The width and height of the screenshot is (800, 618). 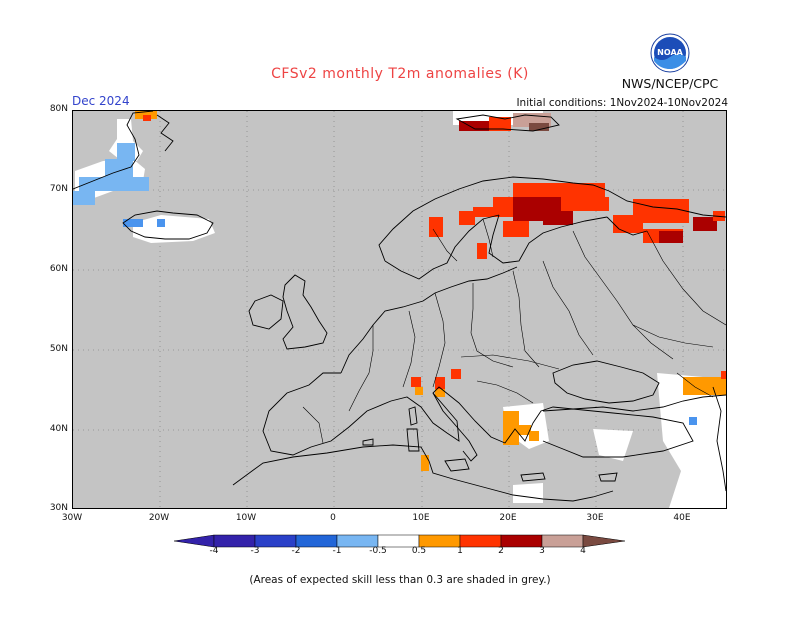 What do you see at coordinates (542, 551) in the screenshot?
I see `colorbar-label: 3` at bounding box center [542, 551].